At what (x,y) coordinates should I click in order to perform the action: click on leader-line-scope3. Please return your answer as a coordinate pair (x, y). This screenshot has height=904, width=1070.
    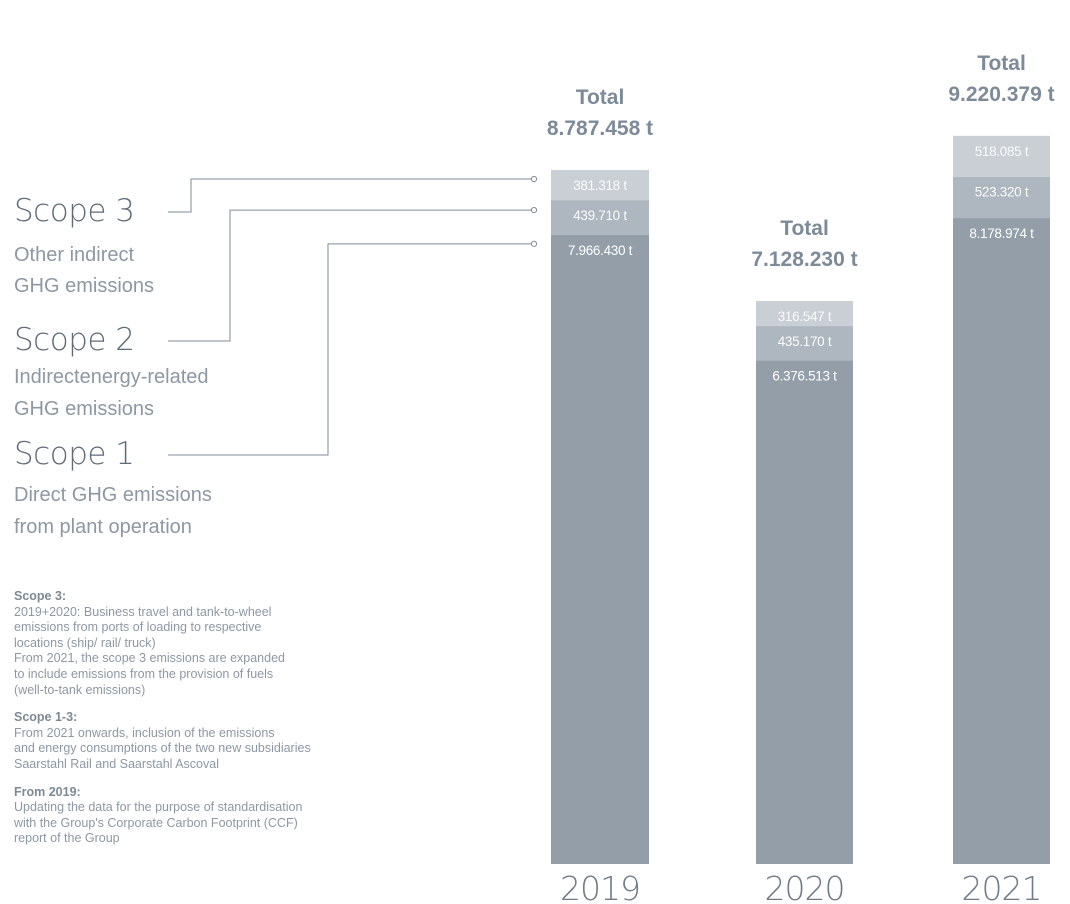
    Looking at the image, I should click on (349, 195).